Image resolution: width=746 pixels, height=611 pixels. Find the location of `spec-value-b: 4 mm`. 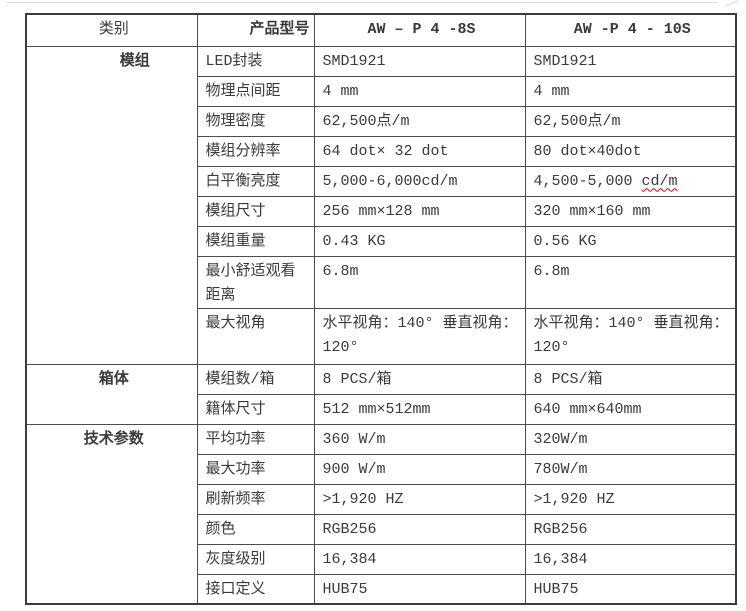

spec-value-b: 4 mm is located at coordinates (630, 91).